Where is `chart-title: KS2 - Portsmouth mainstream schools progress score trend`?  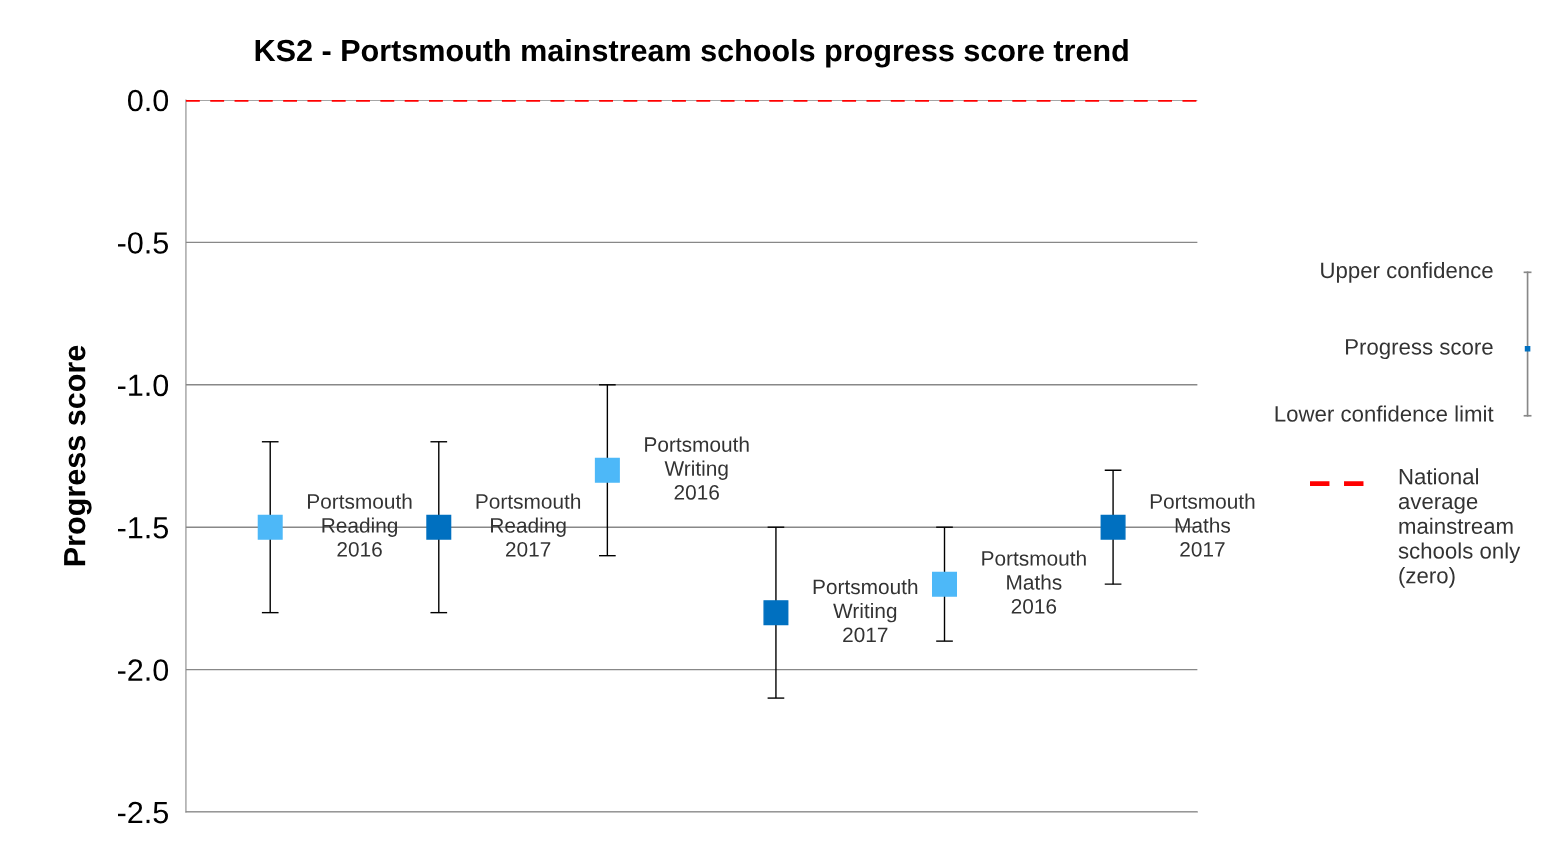
chart-title: KS2 - Portsmouth mainstream schools progress score trend is located at coordinates (691, 53).